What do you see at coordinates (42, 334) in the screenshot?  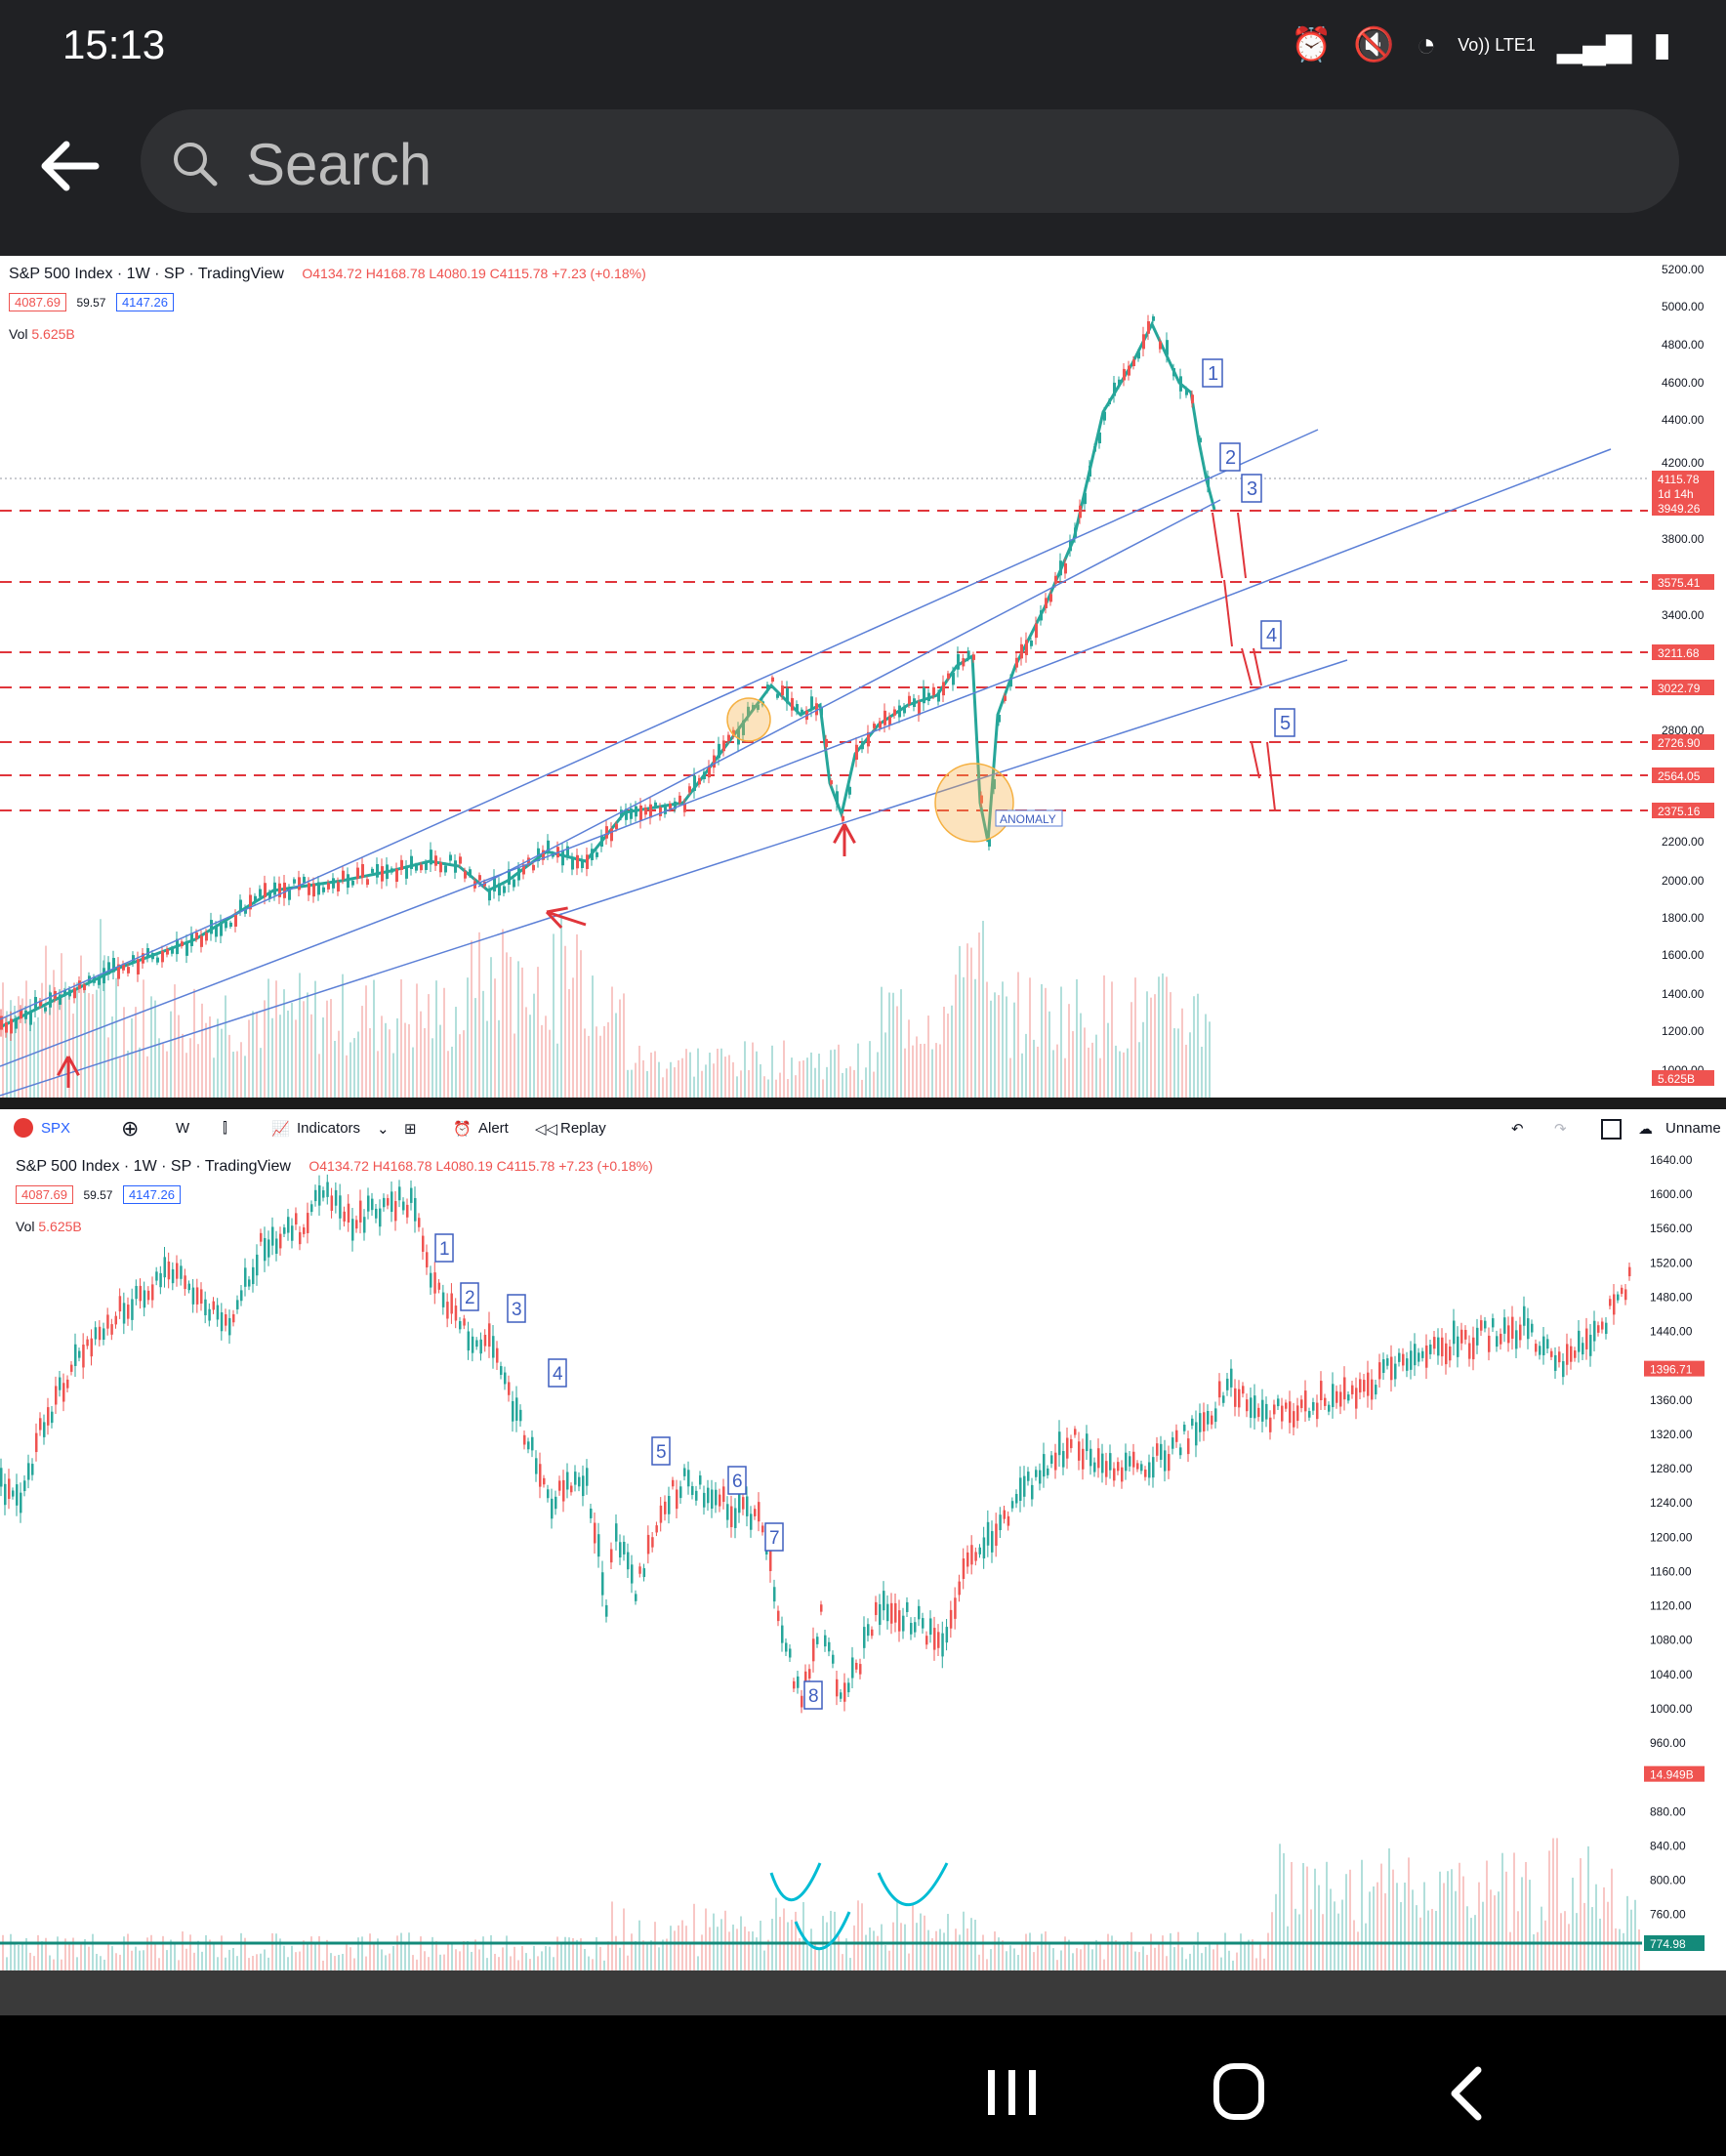 I see `top-volume-legend: Vol 5.625B` at bounding box center [42, 334].